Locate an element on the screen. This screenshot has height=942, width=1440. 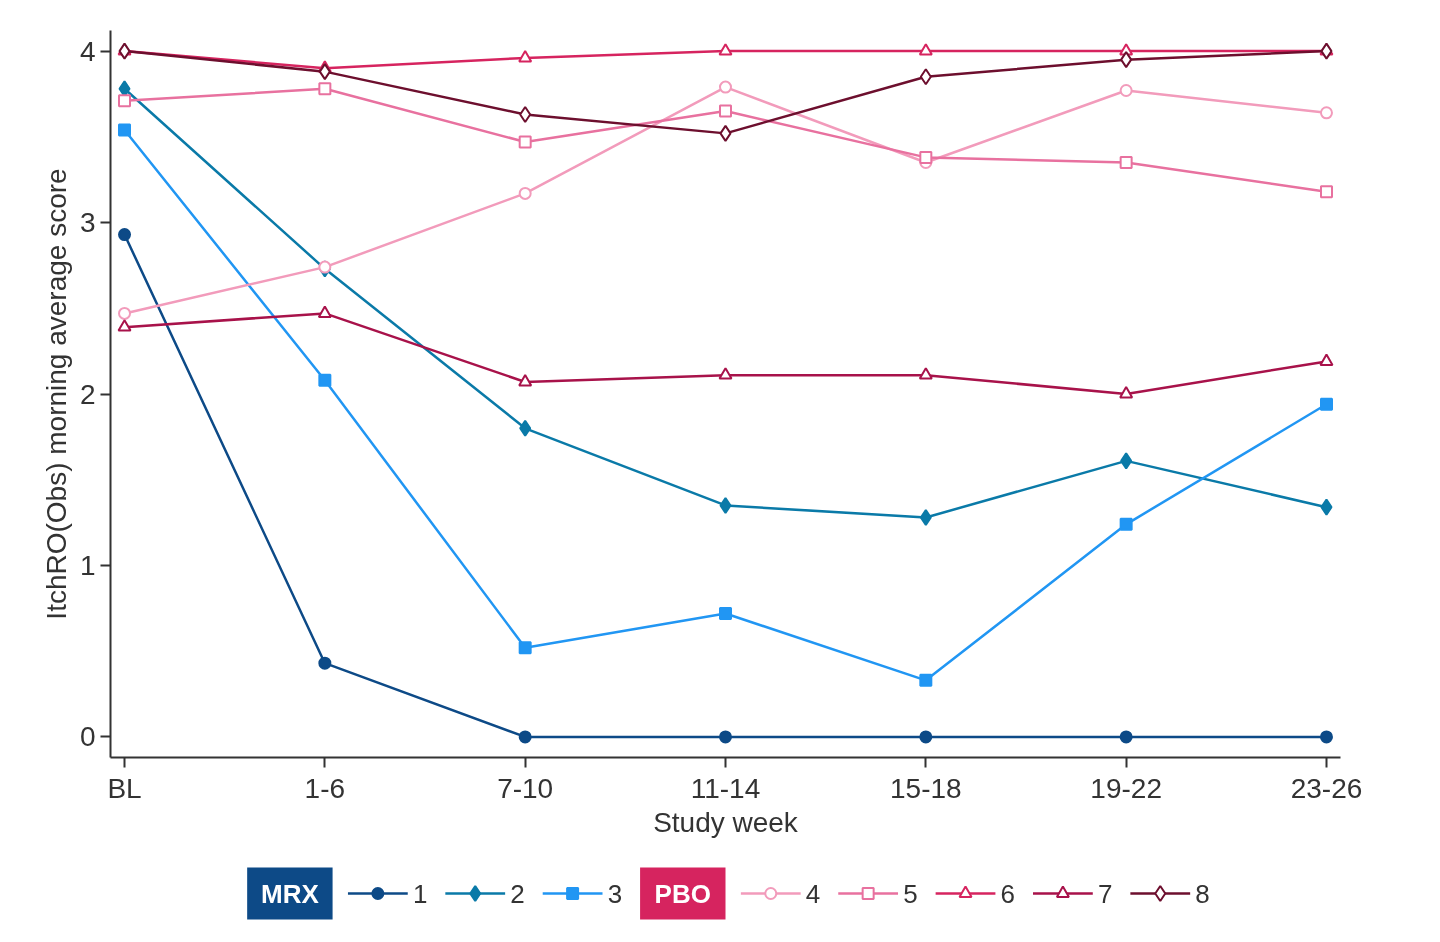
x-tick-label: 15-18 is located at coordinates (926, 788).